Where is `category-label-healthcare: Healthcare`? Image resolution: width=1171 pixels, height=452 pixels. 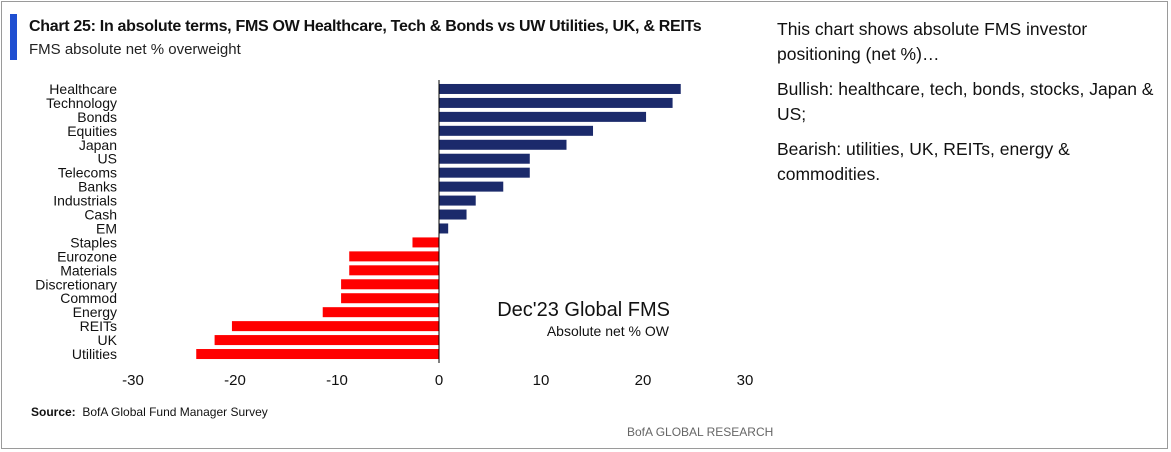 category-label-healthcare: Healthcare is located at coordinates (83, 89).